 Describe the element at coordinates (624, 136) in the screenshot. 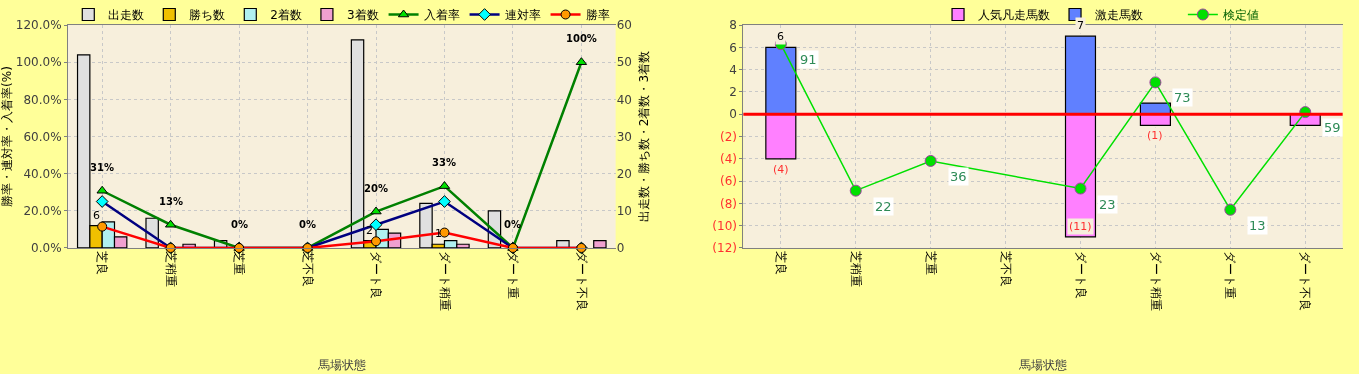

I see `y2-tick-label: 30` at that location.